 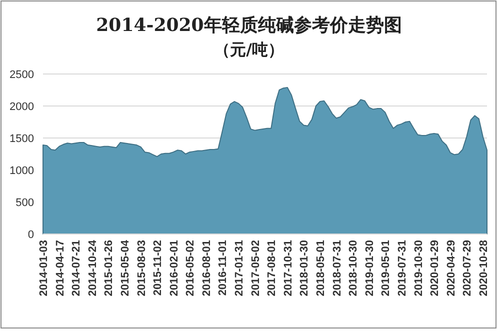 What do you see at coordinates (386, 268) in the screenshot?
I see `x-tick-label: 2019-05-01` at bounding box center [386, 268].